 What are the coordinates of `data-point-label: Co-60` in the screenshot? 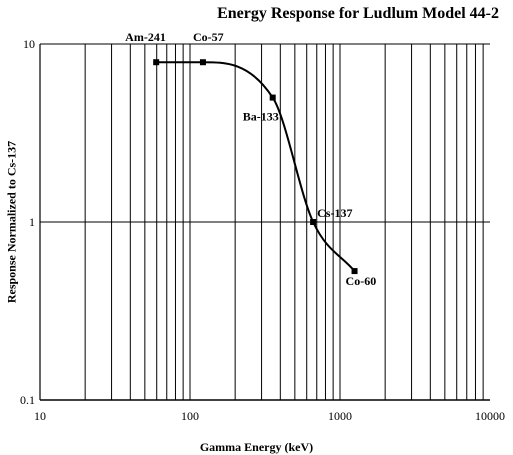 It's located at (361, 281).